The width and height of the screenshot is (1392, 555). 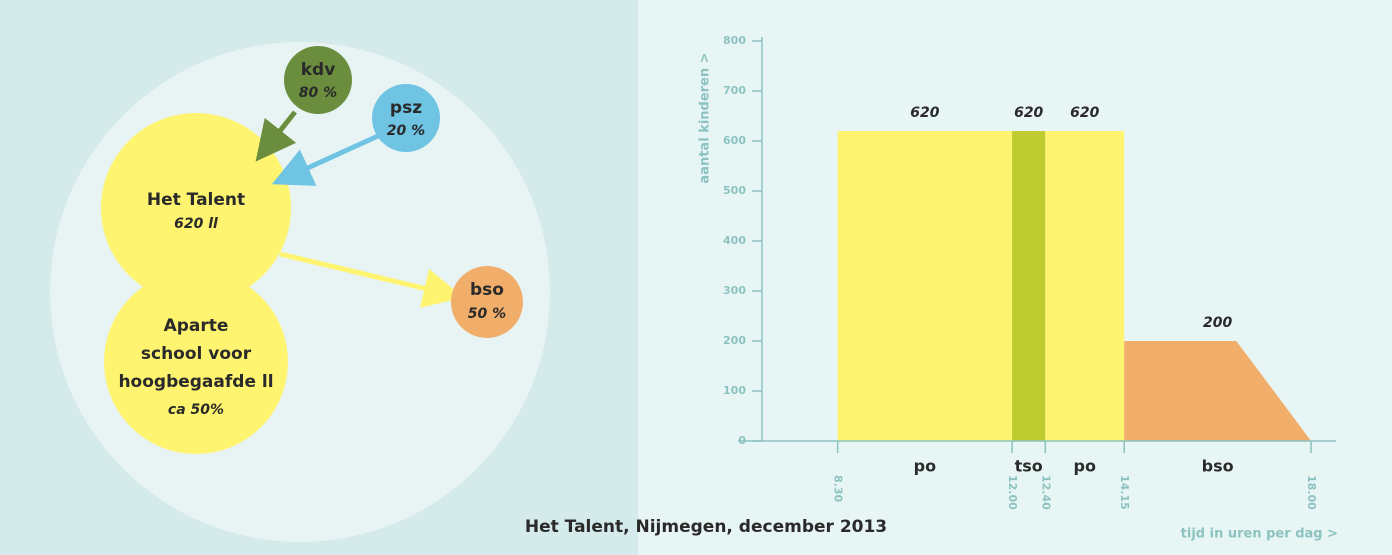 What do you see at coordinates (1045, 492) in the screenshot?
I see `x-tick-label: 12.40` at bounding box center [1045, 492].